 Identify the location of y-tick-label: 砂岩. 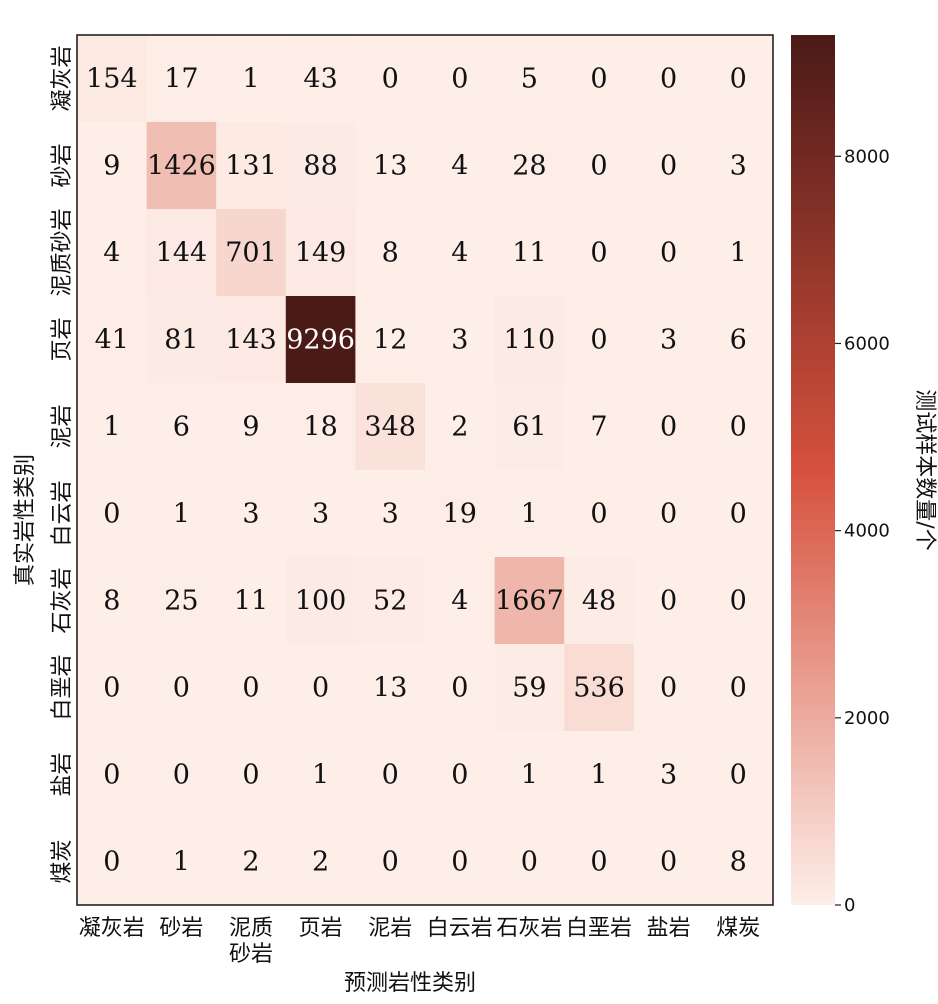
(62, 165).